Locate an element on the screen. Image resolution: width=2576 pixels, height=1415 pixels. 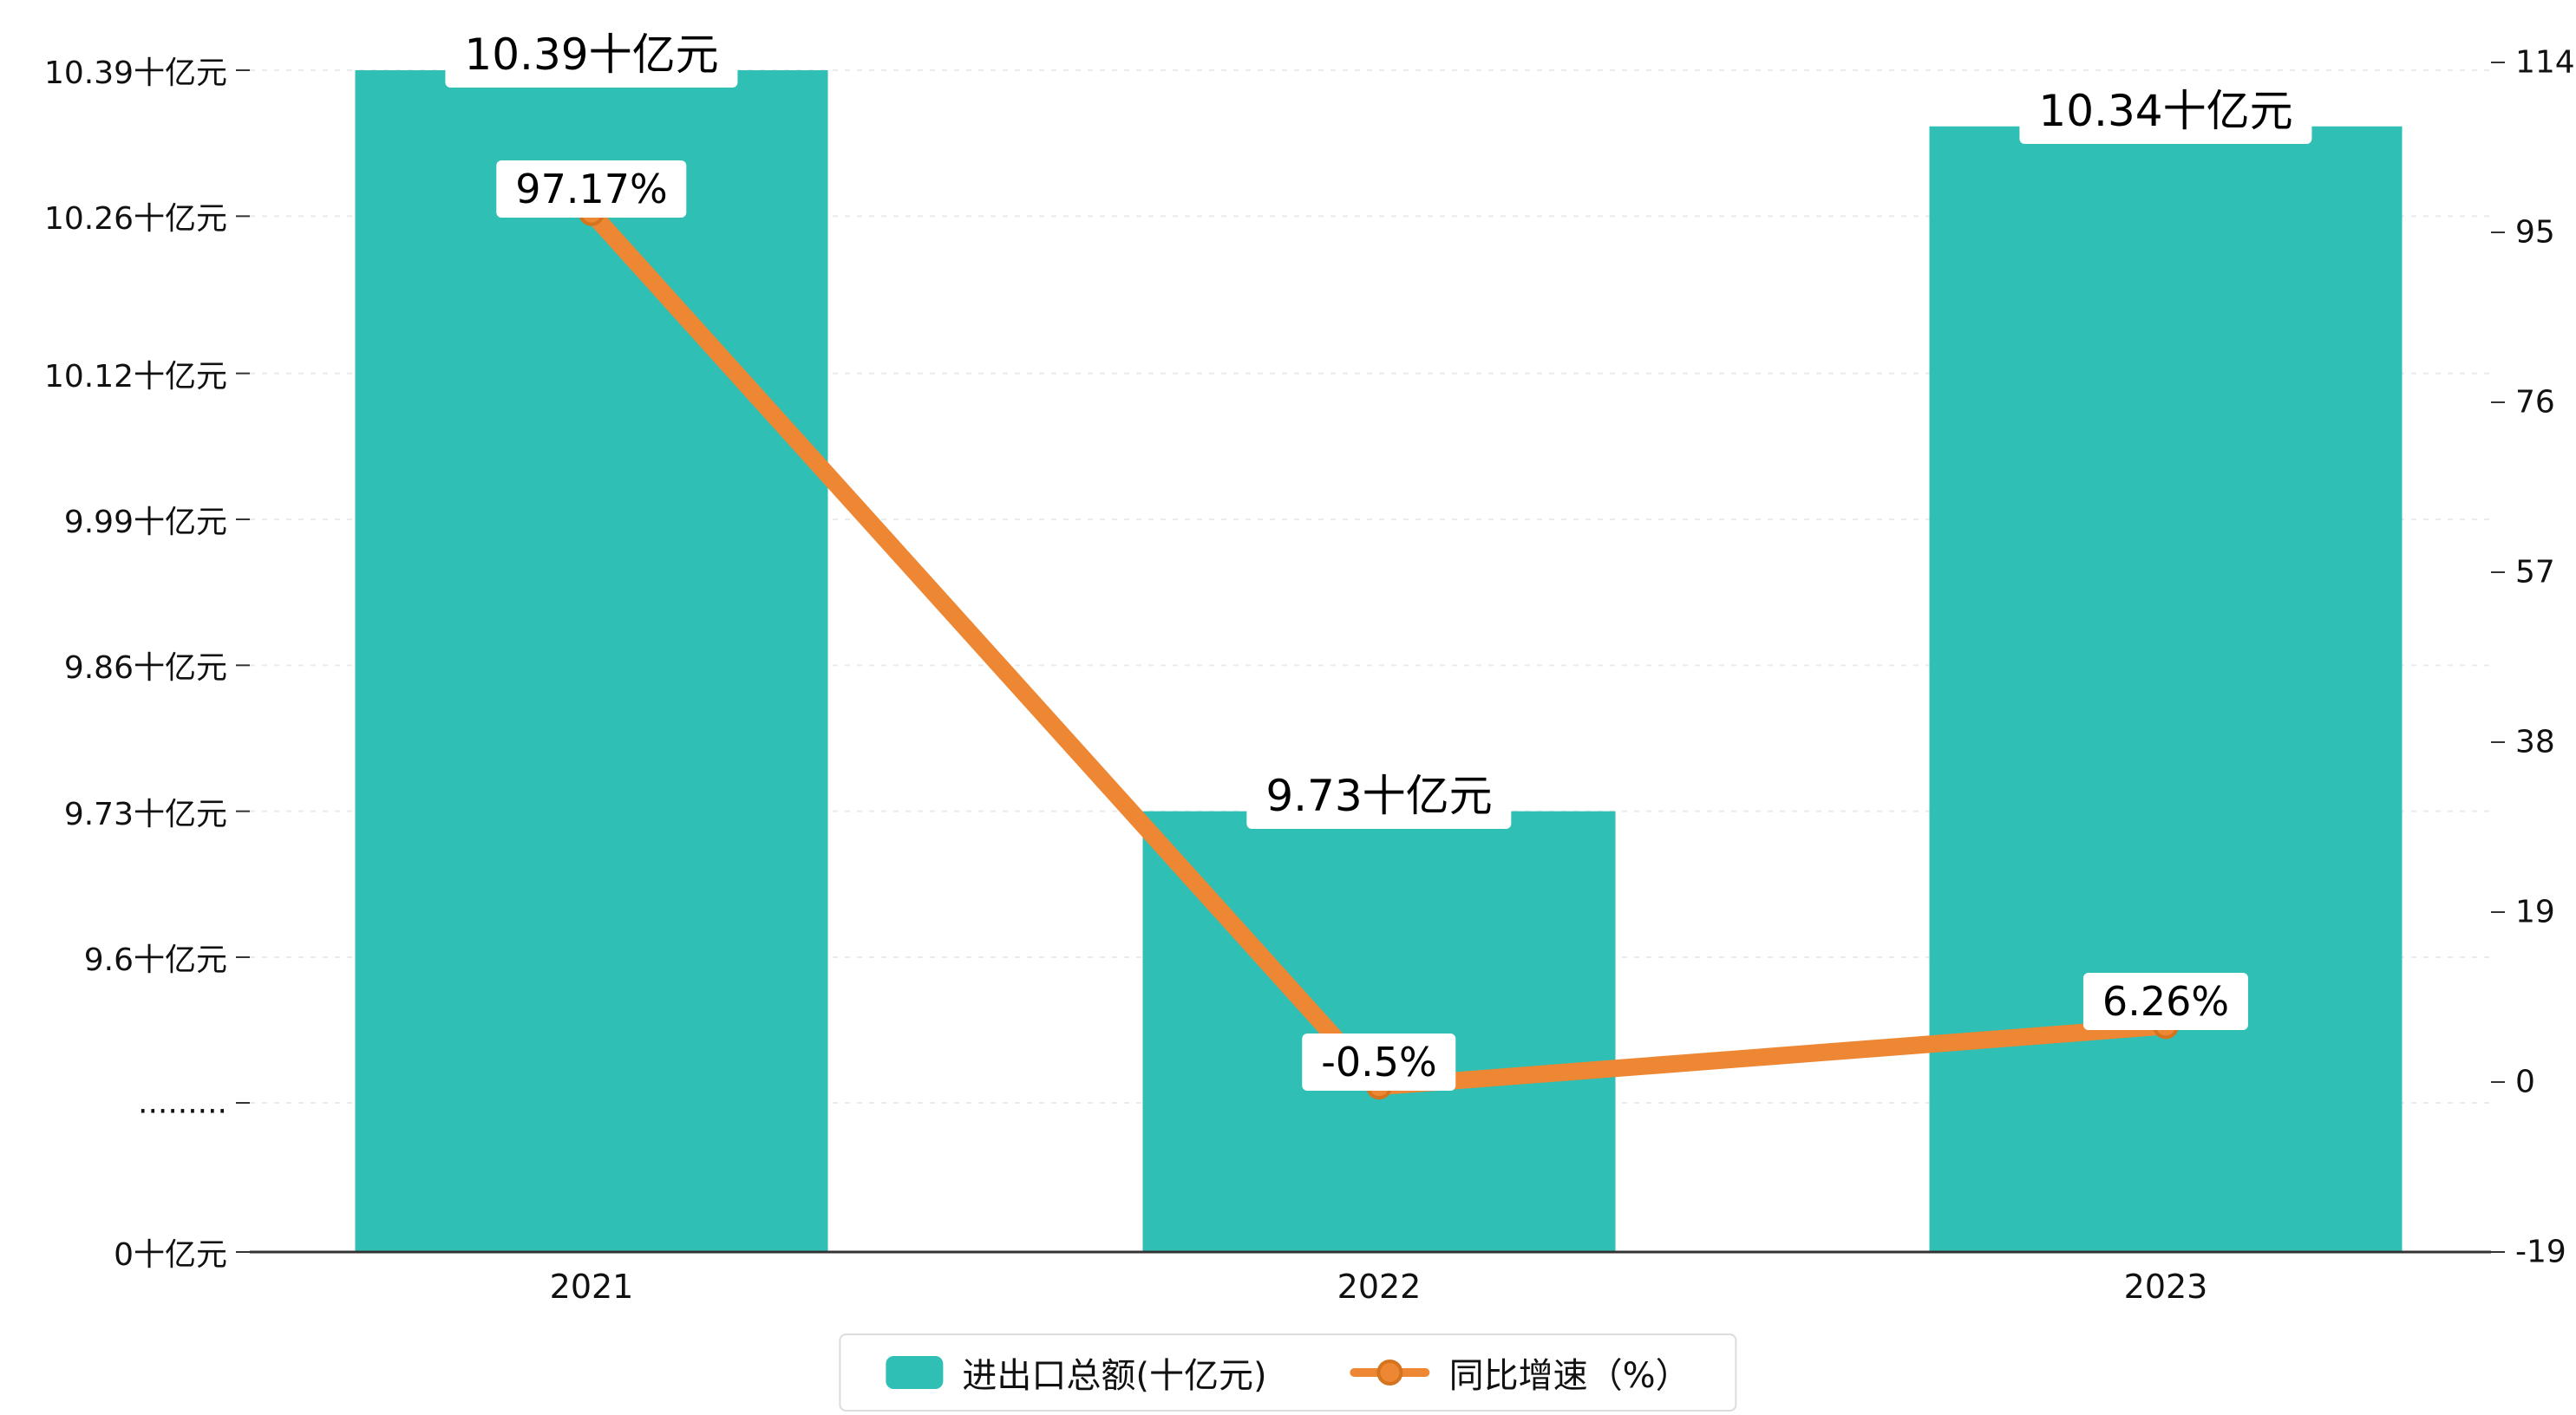
bar-series-swatch is located at coordinates (915, 1372).